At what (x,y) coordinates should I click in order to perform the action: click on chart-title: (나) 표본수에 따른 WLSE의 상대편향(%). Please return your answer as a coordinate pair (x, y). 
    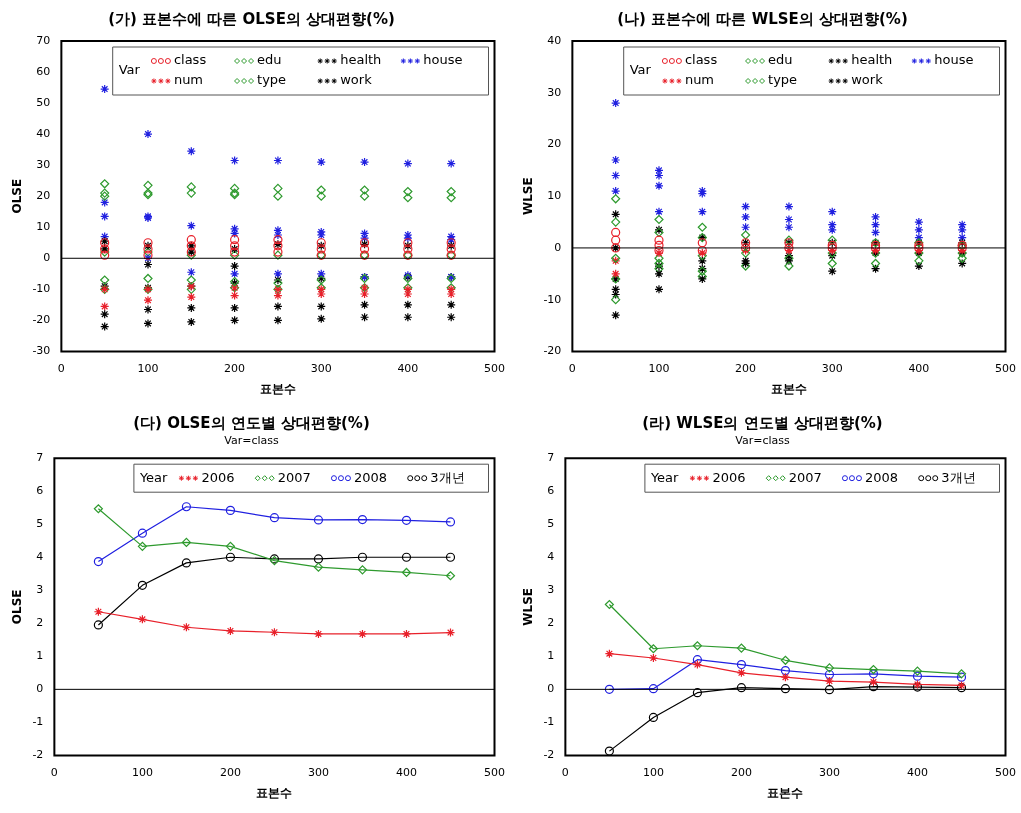
    Looking at the image, I should click on (762, 18).